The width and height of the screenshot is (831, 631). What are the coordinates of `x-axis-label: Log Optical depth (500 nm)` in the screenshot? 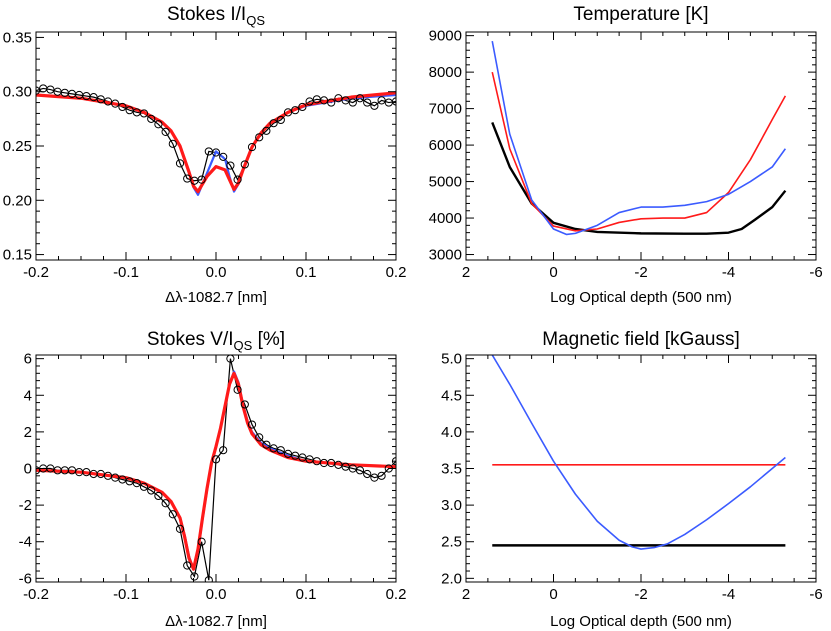 It's located at (641, 621).